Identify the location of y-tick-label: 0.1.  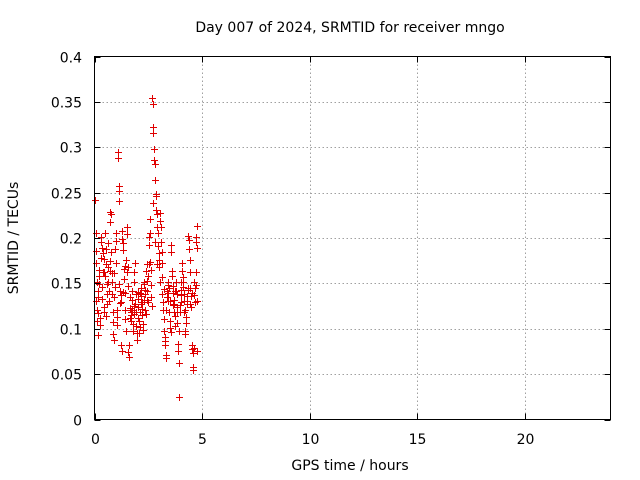
(71, 331).